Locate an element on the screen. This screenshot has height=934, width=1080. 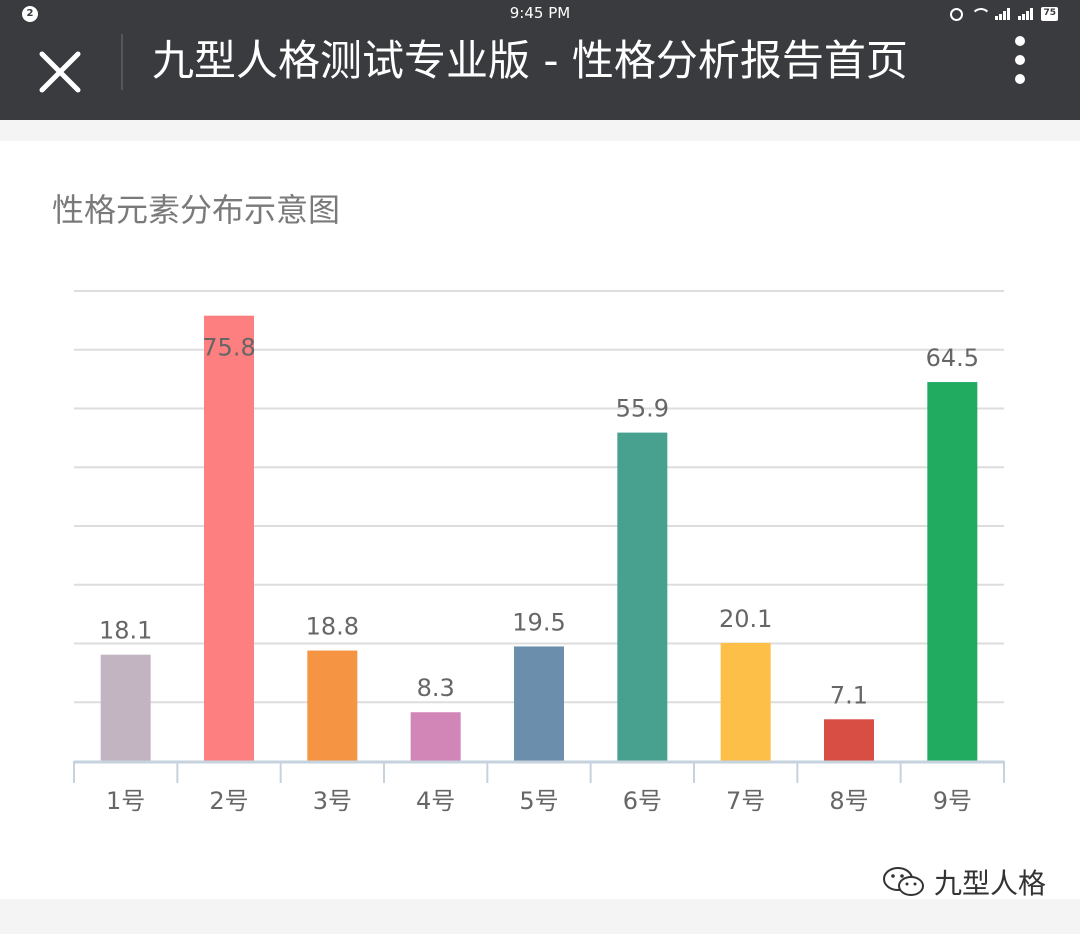
battery-icon: 75 is located at coordinates (1049, 14).